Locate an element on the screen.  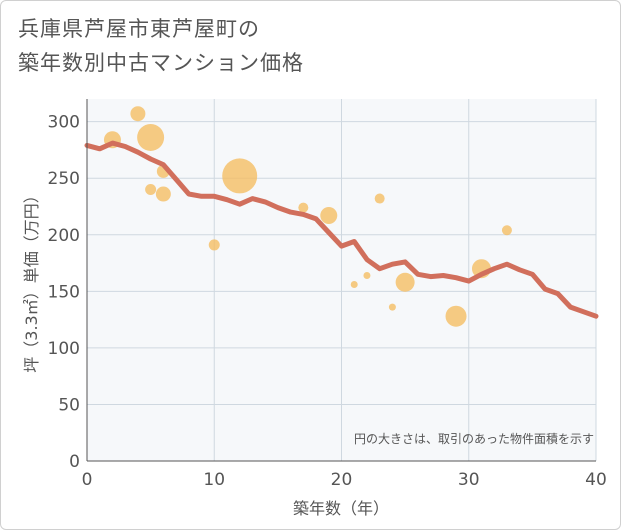
y-axis-label: 坪（3.3㎡）単価（万円） is located at coordinates (31, 279).